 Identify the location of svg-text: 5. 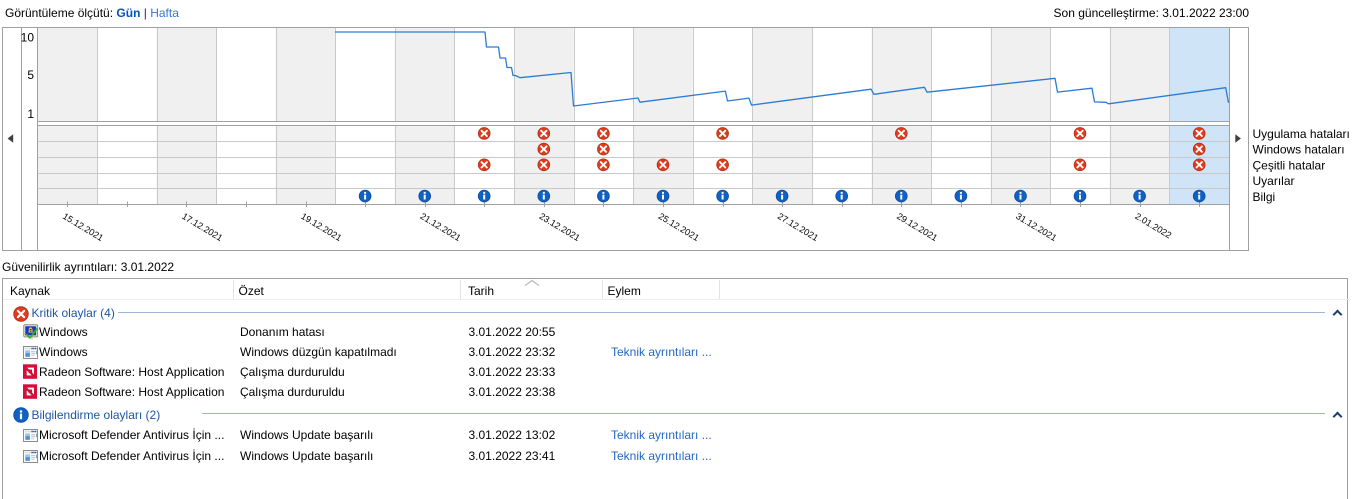
(30, 75).